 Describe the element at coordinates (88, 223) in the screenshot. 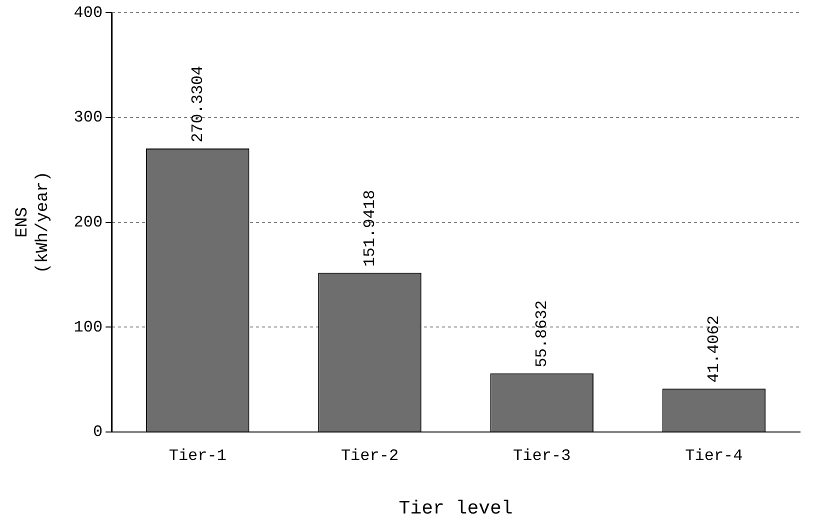

I see `y-tick-label: 200` at that location.